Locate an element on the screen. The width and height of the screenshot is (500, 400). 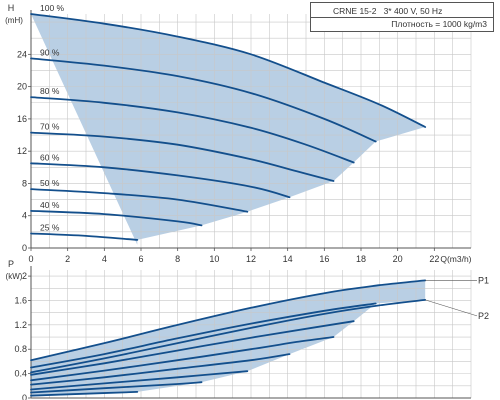
model-name: CRNE 15-2 is located at coordinates (355, 11).